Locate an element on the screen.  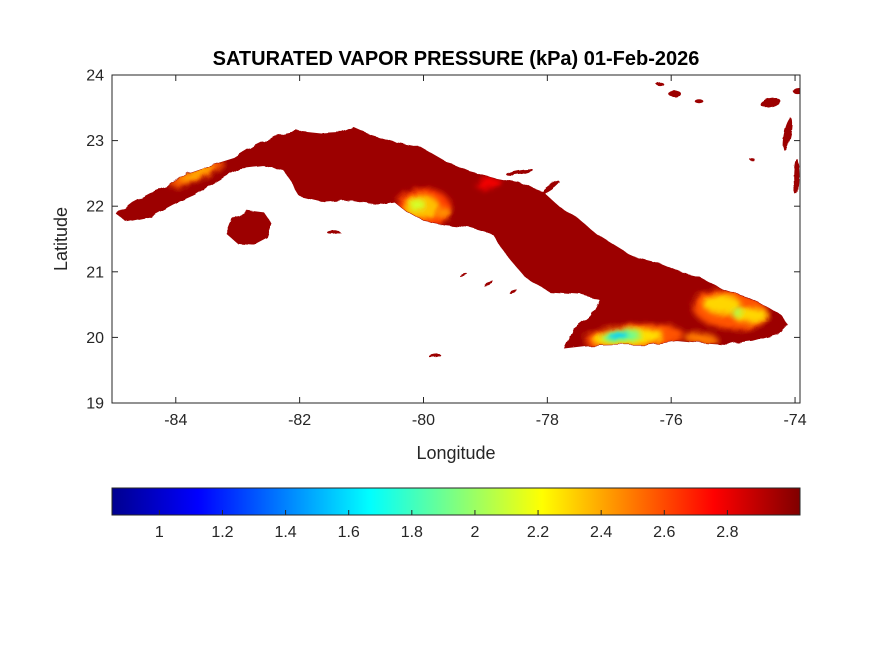
y-axis-label: Latitude is located at coordinates (61, 239).